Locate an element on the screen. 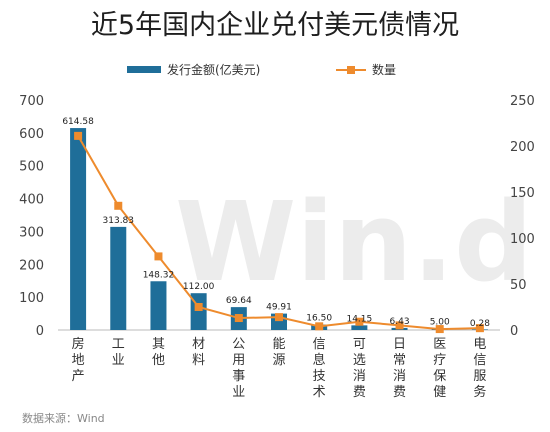  legend: 发行金额(亿美元) 数量 is located at coordinates (261, 69).